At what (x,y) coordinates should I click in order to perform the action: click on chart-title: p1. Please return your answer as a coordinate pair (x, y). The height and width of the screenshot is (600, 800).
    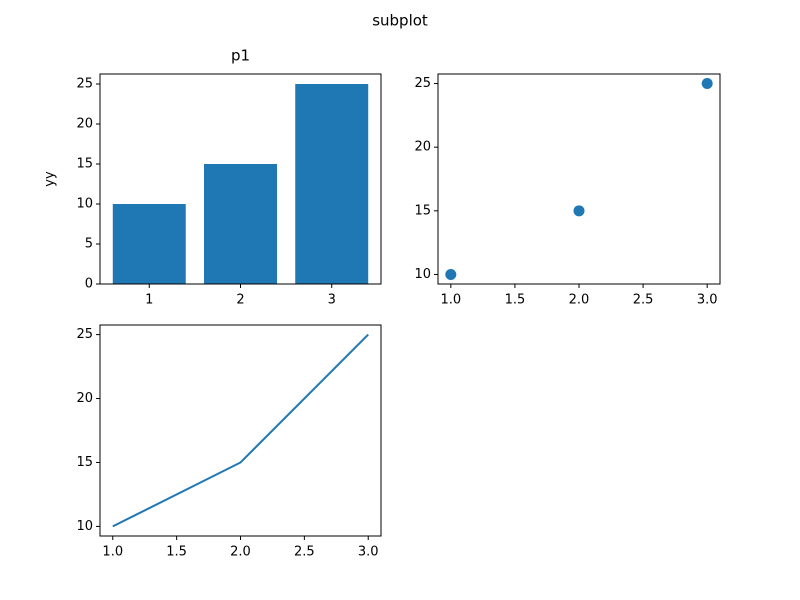
    Looking at the image, I should click on (240, 56).